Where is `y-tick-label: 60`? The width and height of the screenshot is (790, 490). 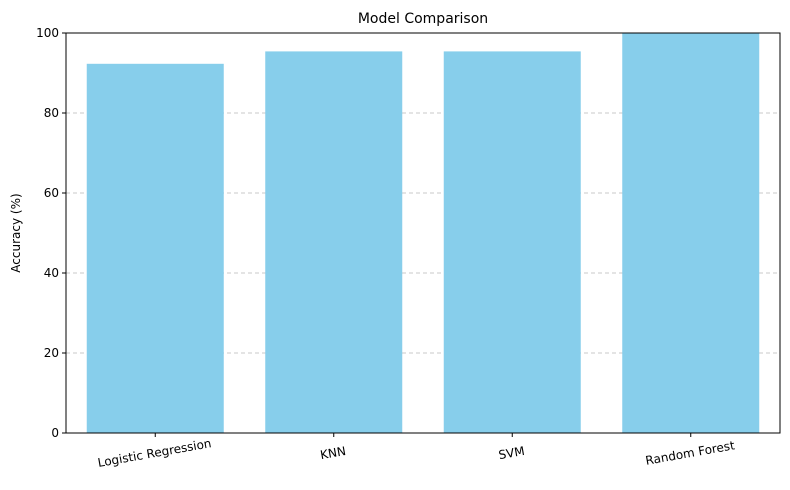
y-tick-label: 60 is located at coordinates (51, 193).